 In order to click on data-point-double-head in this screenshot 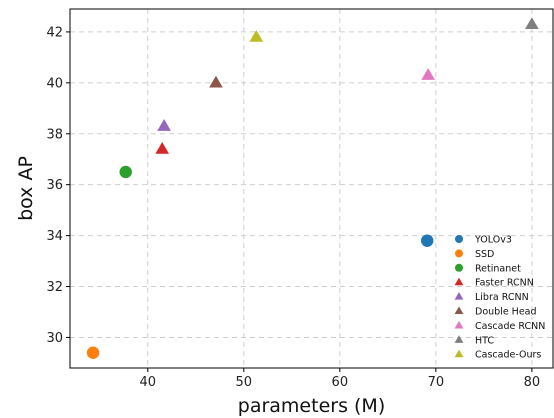, I will do `click(216, 81)`.